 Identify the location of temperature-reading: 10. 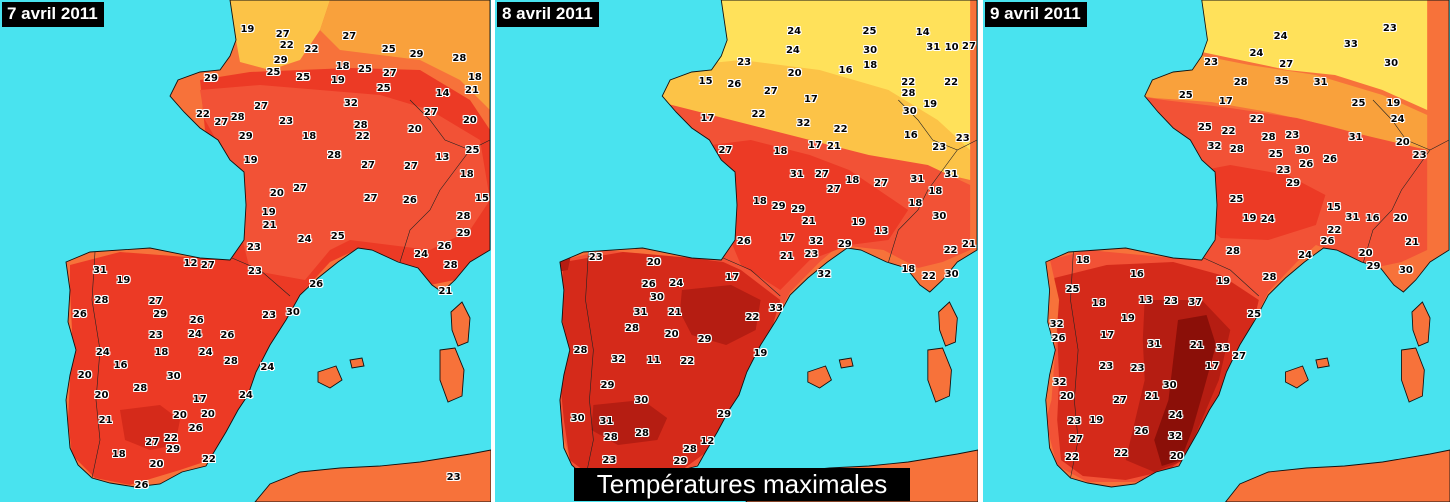
(951, 47).